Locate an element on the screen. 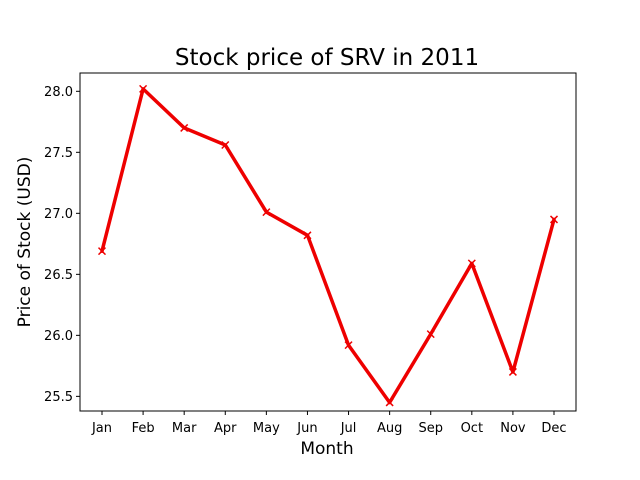  x-tick-label: Jun is located at coordinates (306, 428).